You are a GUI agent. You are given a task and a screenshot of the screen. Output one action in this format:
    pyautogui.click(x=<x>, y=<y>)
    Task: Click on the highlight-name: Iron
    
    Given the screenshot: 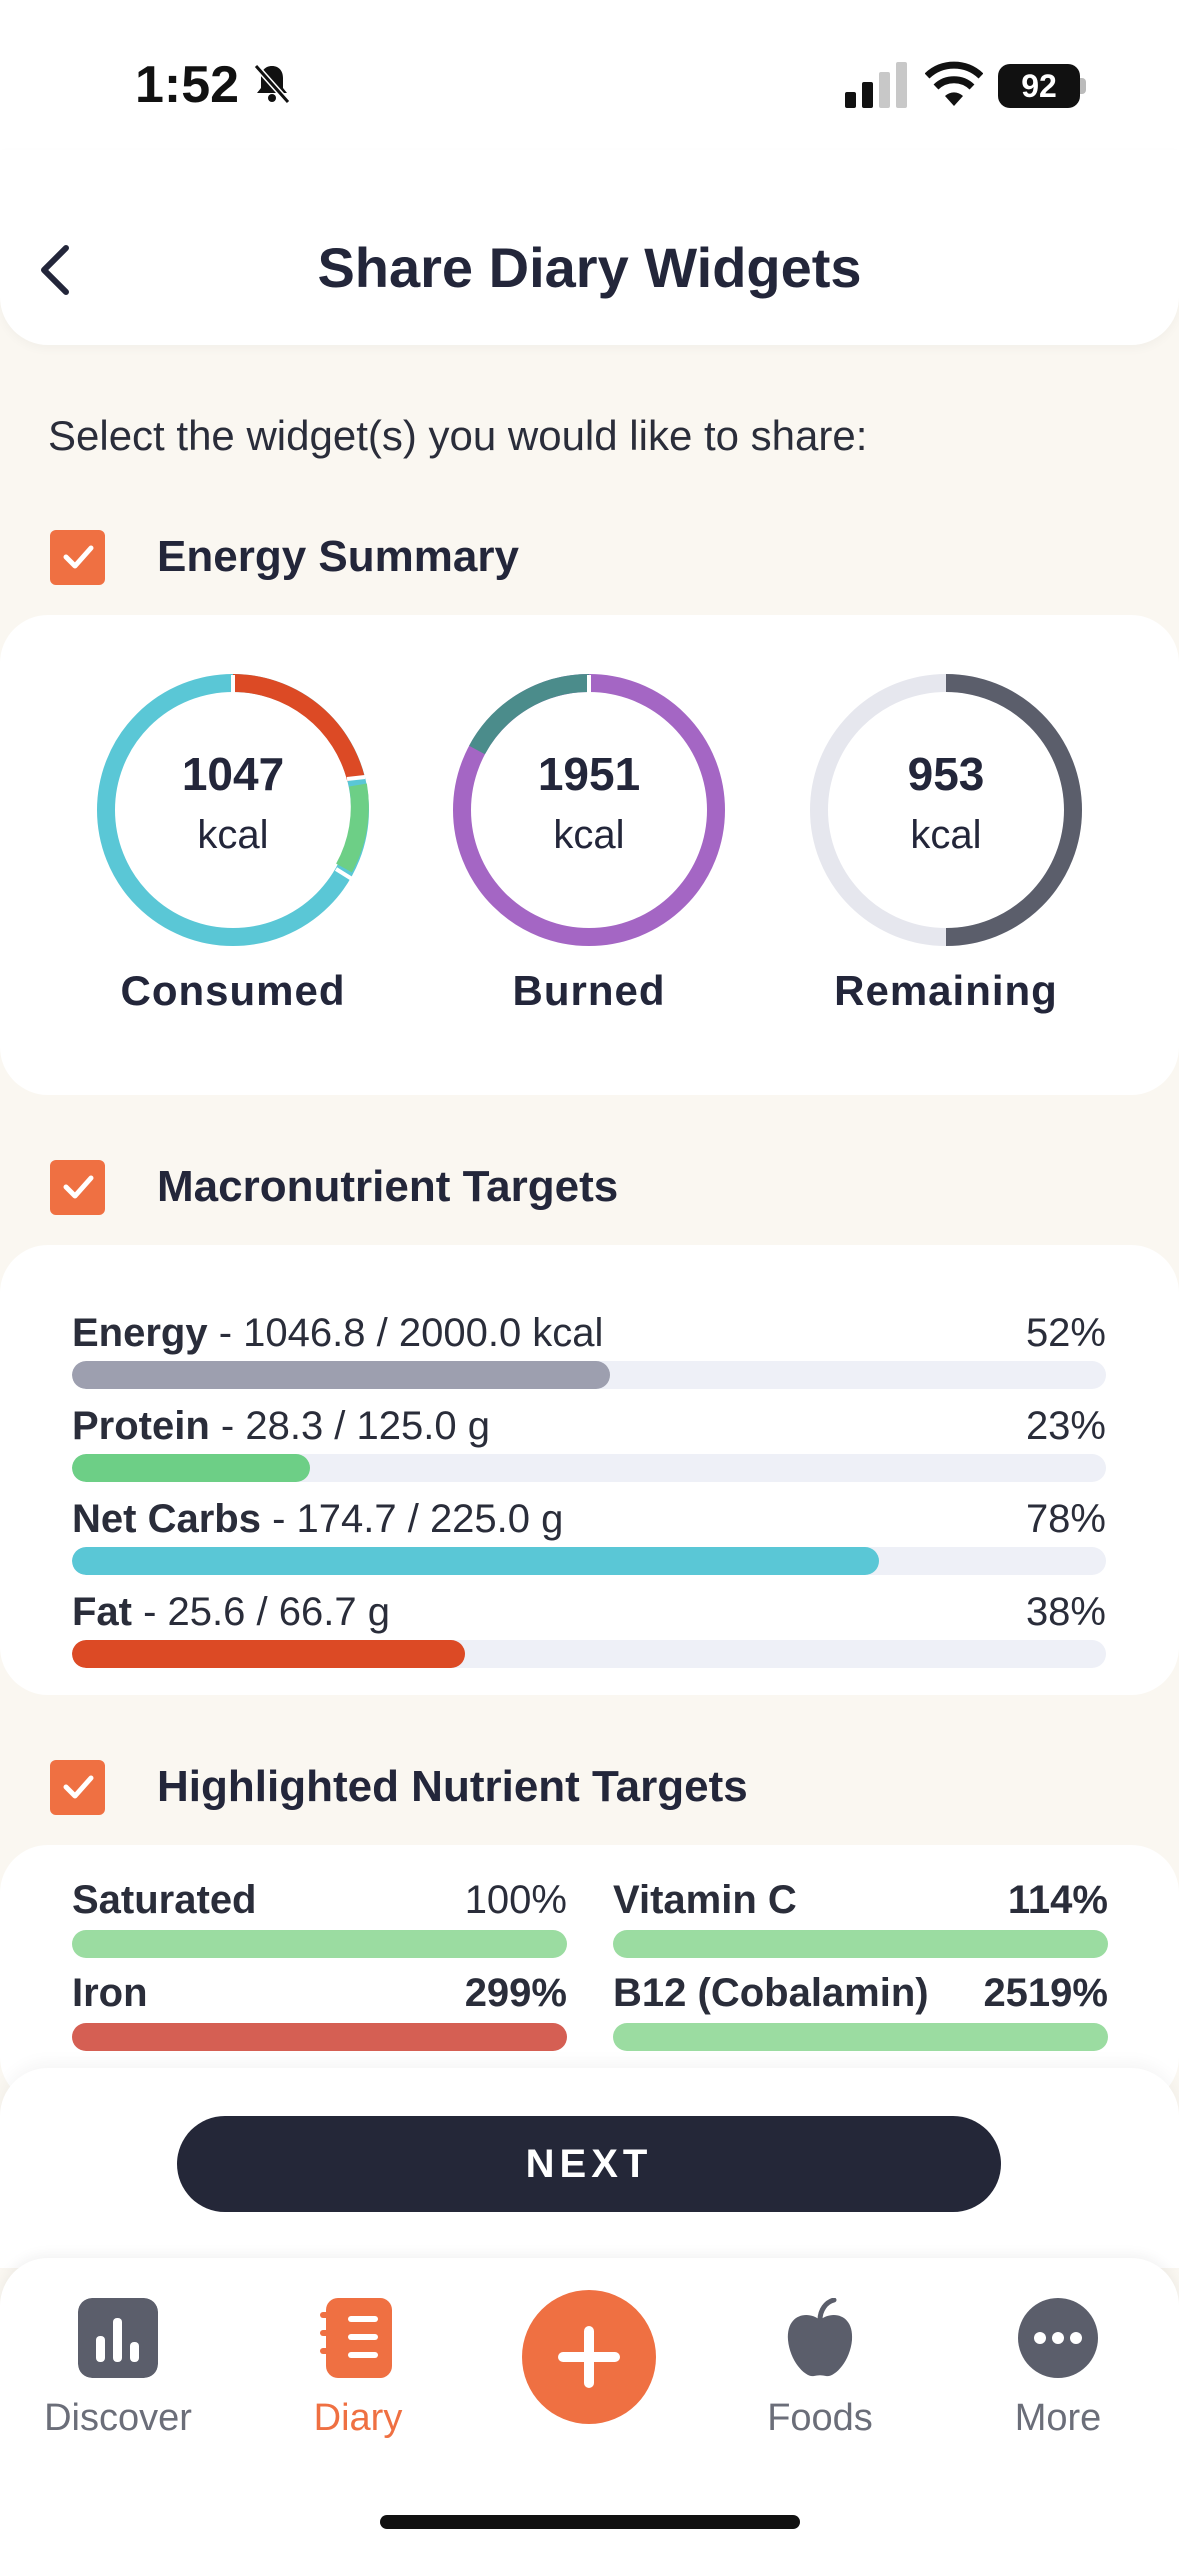 What is the action you would take?
    pyautogui.click(x=110, y=1992)
    